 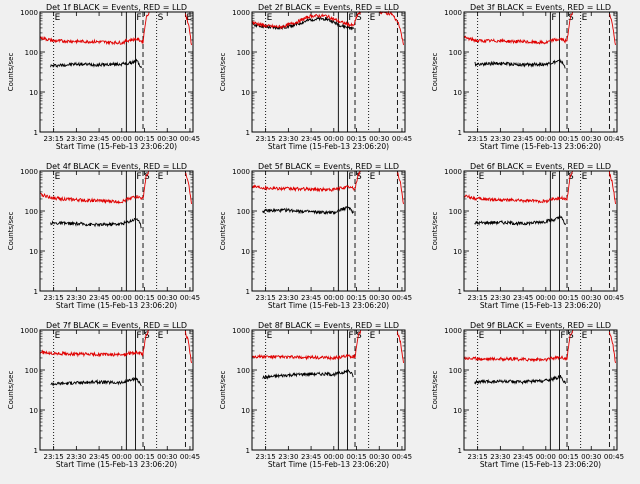 What do you see at coordinates (540, 325) in the screenshot?
I see `panel-title: Det 9f BLACK = Events, RED = LLD` at bounding box center [540, 325].